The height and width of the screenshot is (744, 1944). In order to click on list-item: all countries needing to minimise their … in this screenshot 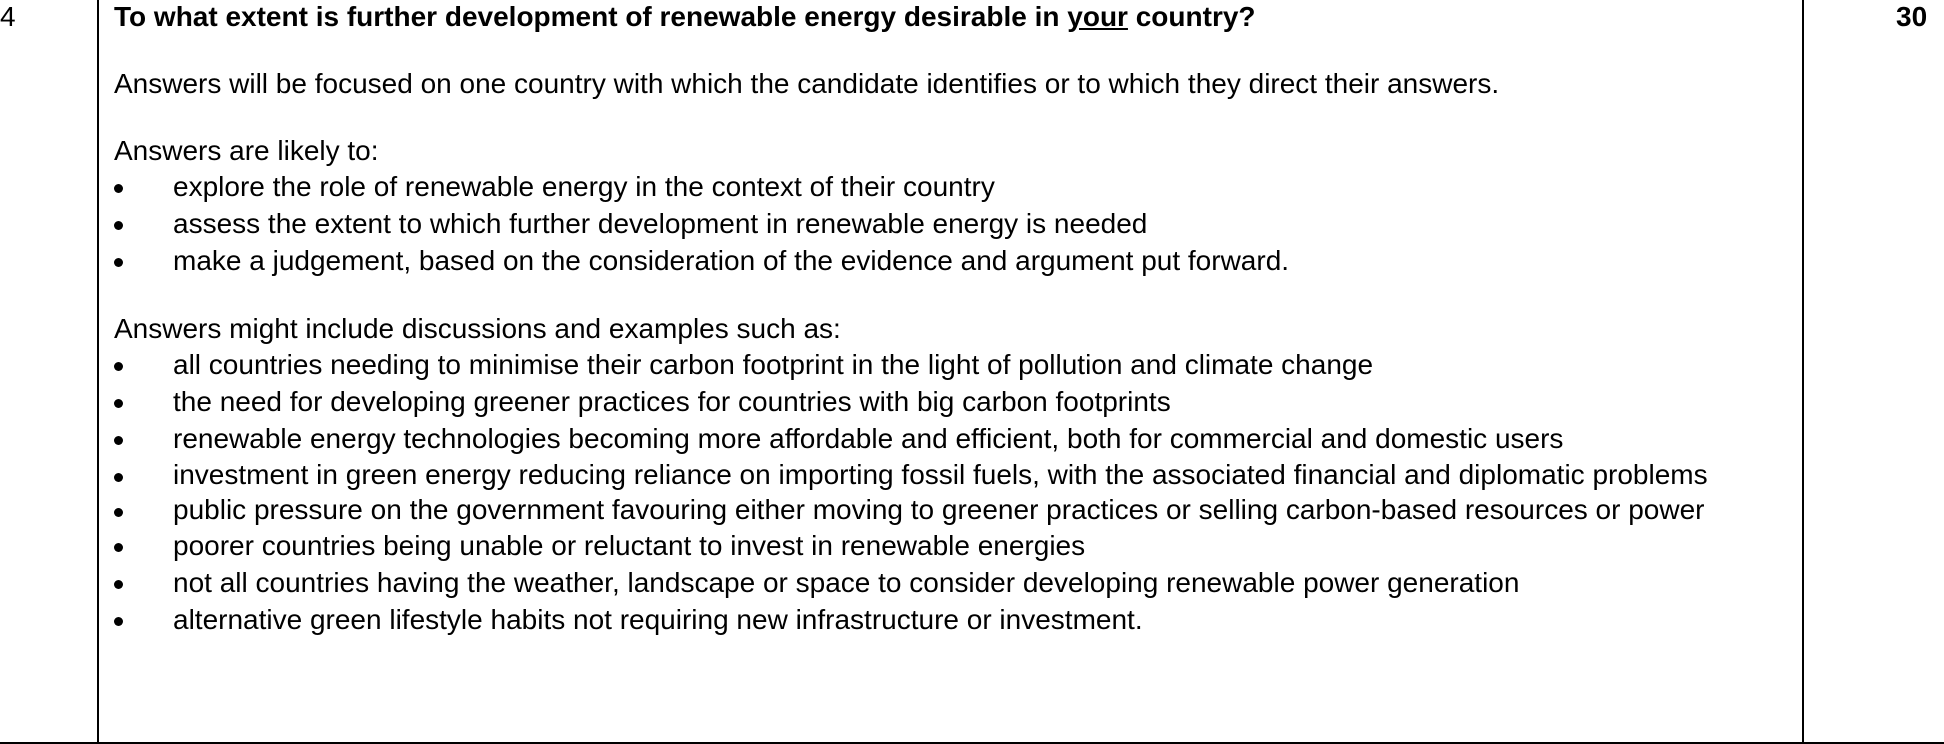, I will do `click(954, 364)`.